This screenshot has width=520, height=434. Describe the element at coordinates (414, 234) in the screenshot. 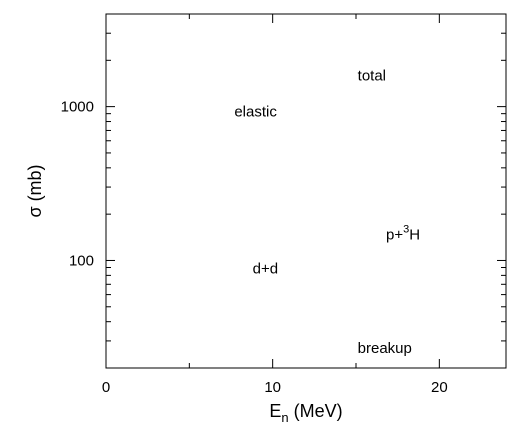

I see `annotation-text-after: H` at that location.